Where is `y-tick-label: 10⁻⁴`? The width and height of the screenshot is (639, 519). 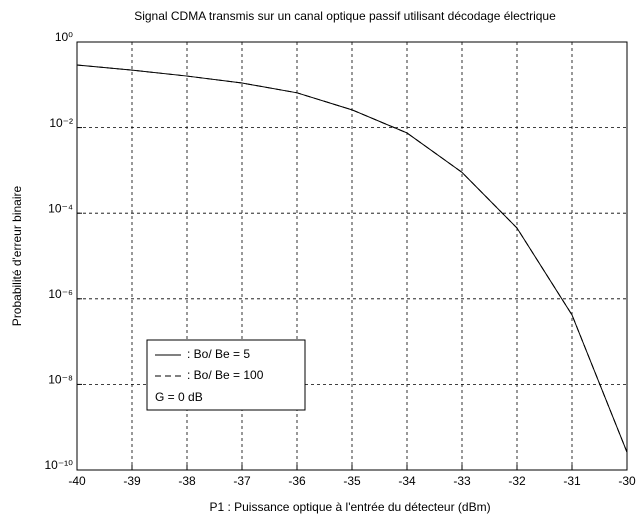 y-tick-label: 10⁻⁴ is located at coordinates (60, 208).